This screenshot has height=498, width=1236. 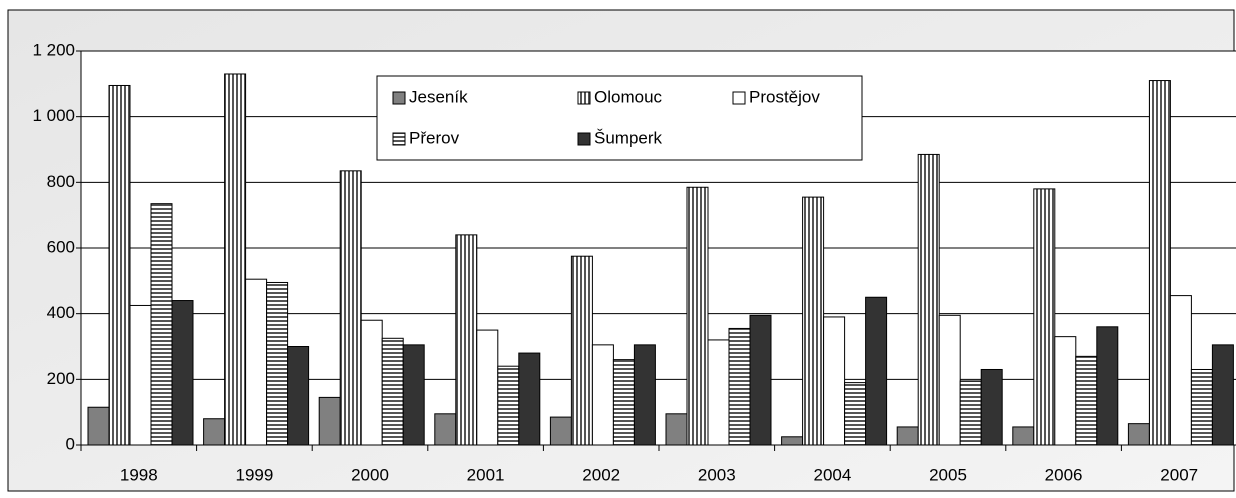 I want to click on x-tick-label: 2004, so click(x=832, y=474).